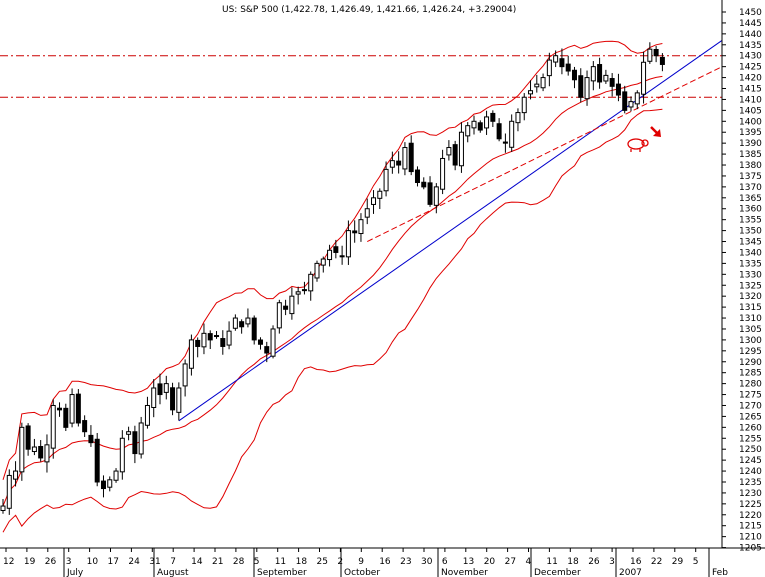  I want to click on y-tick-label: 1365, so click(750, 199).